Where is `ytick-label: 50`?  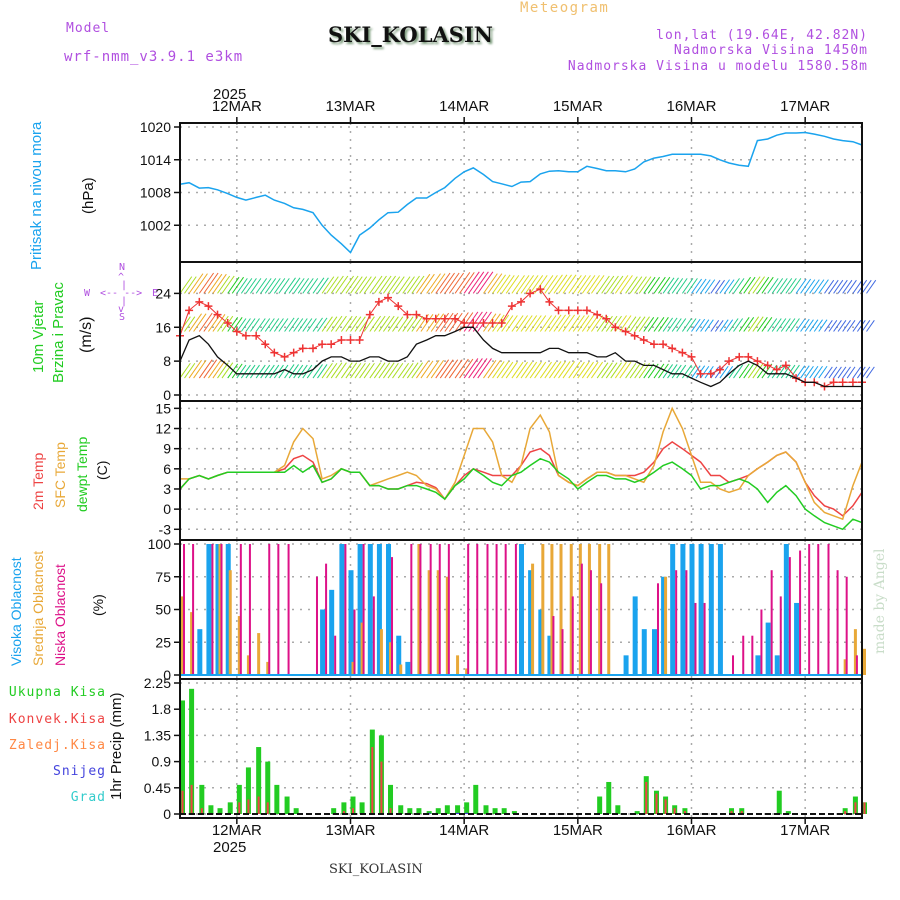
ytick-label: 50 is located at coordinates (163, 610).